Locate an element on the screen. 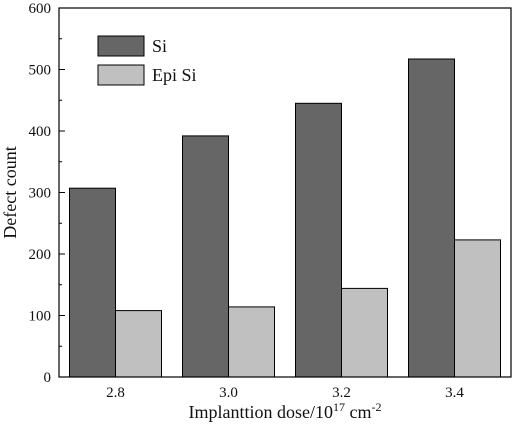  legend-label-epi-si: Epi Si is located at coordinates (174, 75).